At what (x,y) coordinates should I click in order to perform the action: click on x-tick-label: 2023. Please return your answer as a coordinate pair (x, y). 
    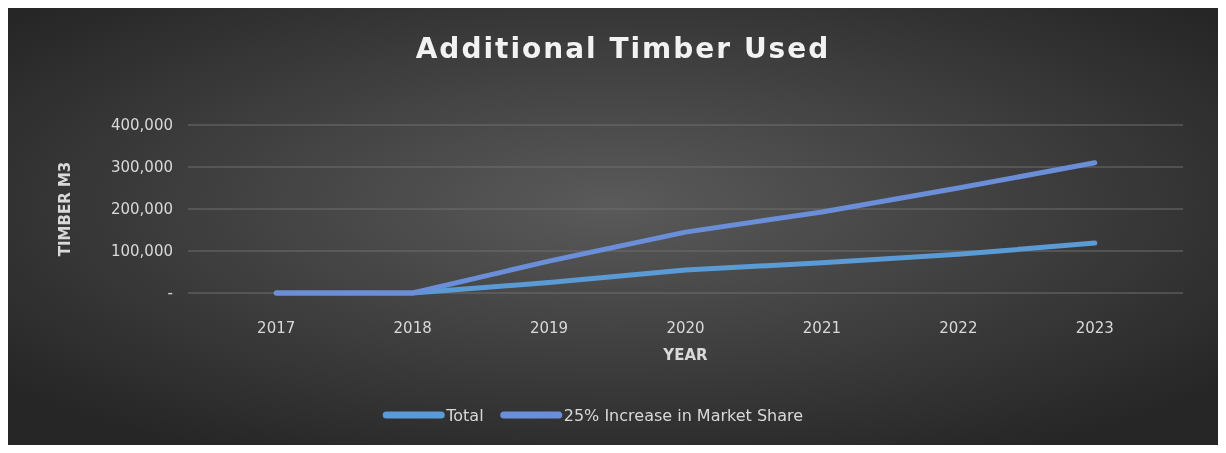
    Looking at the image, I should click on (1094, 328).